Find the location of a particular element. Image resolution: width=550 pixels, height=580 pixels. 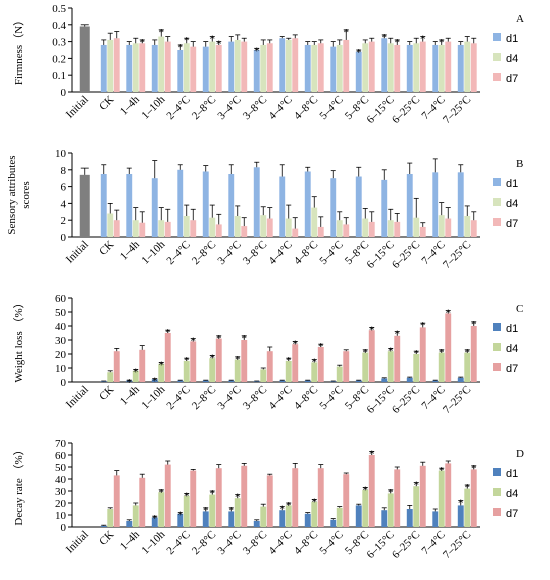

x-tick-label: 4–4°C is located at coordinates (280, 543).